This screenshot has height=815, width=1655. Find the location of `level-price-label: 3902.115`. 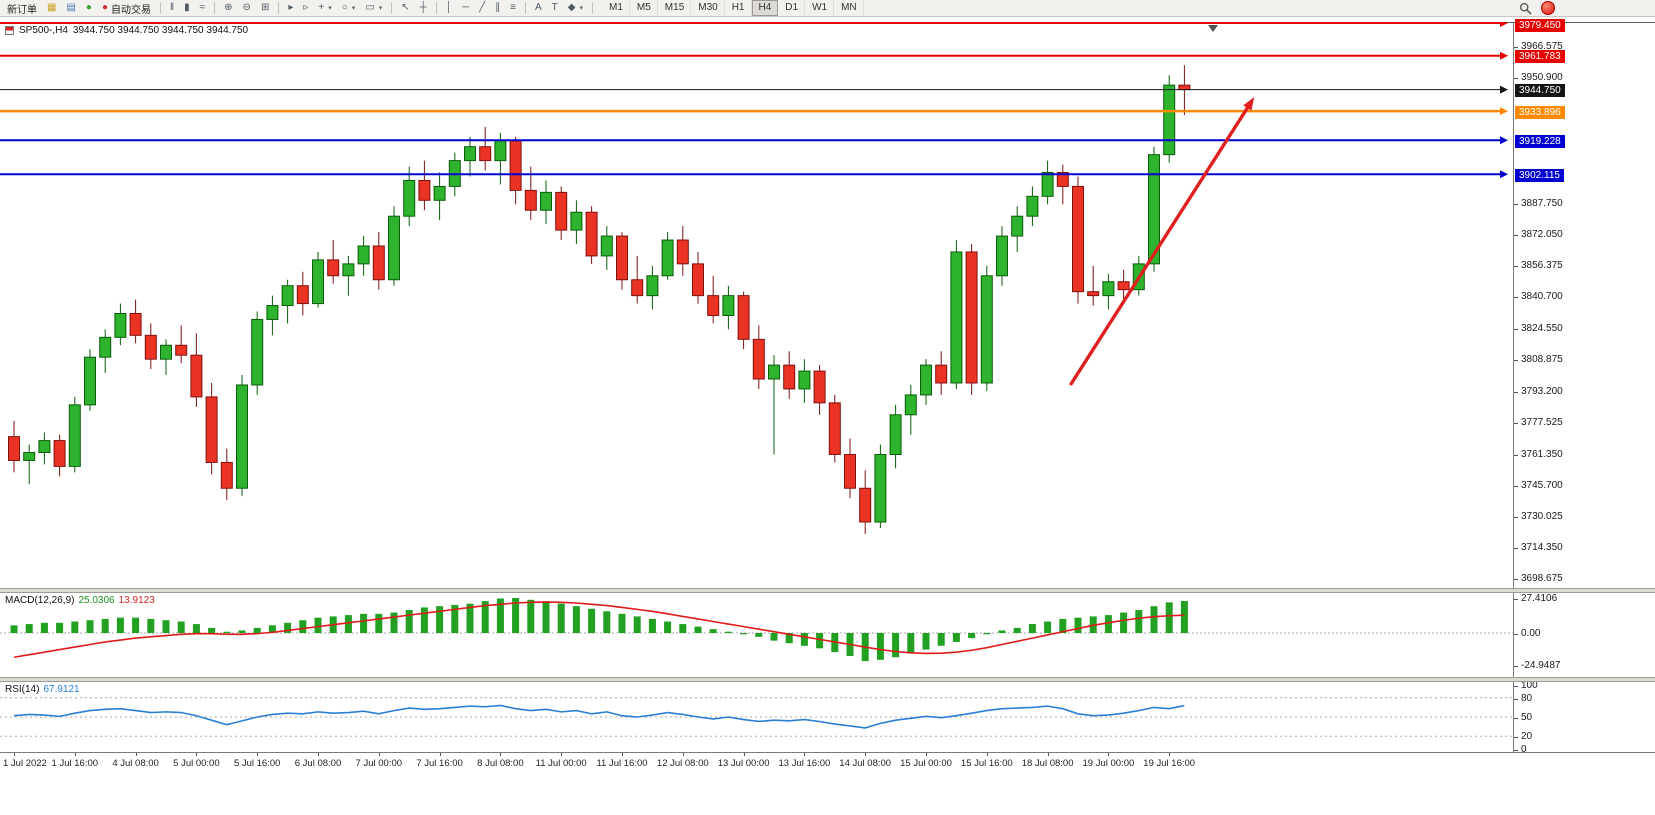

level-price-label: 3902.115 is located at coordinates (1539, 175).